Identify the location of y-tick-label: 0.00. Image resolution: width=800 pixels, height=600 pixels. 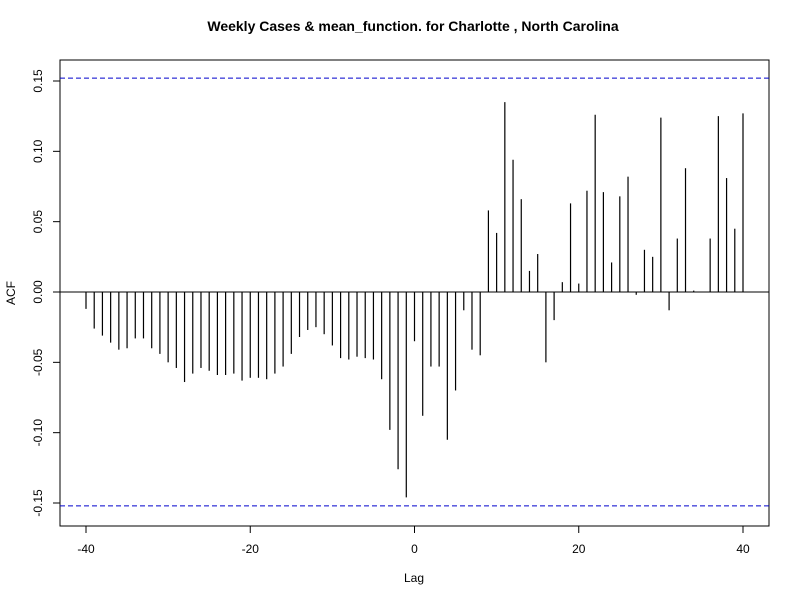
(38, 292).